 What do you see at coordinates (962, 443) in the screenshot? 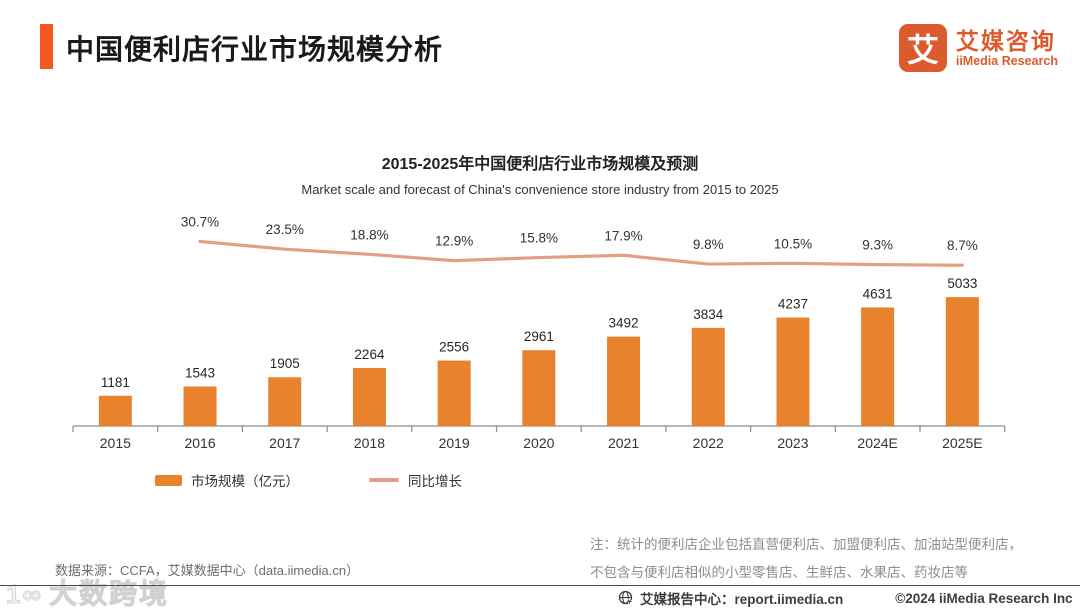
I see `year-tick-label: 2025E` at bounding box center [962, 443].